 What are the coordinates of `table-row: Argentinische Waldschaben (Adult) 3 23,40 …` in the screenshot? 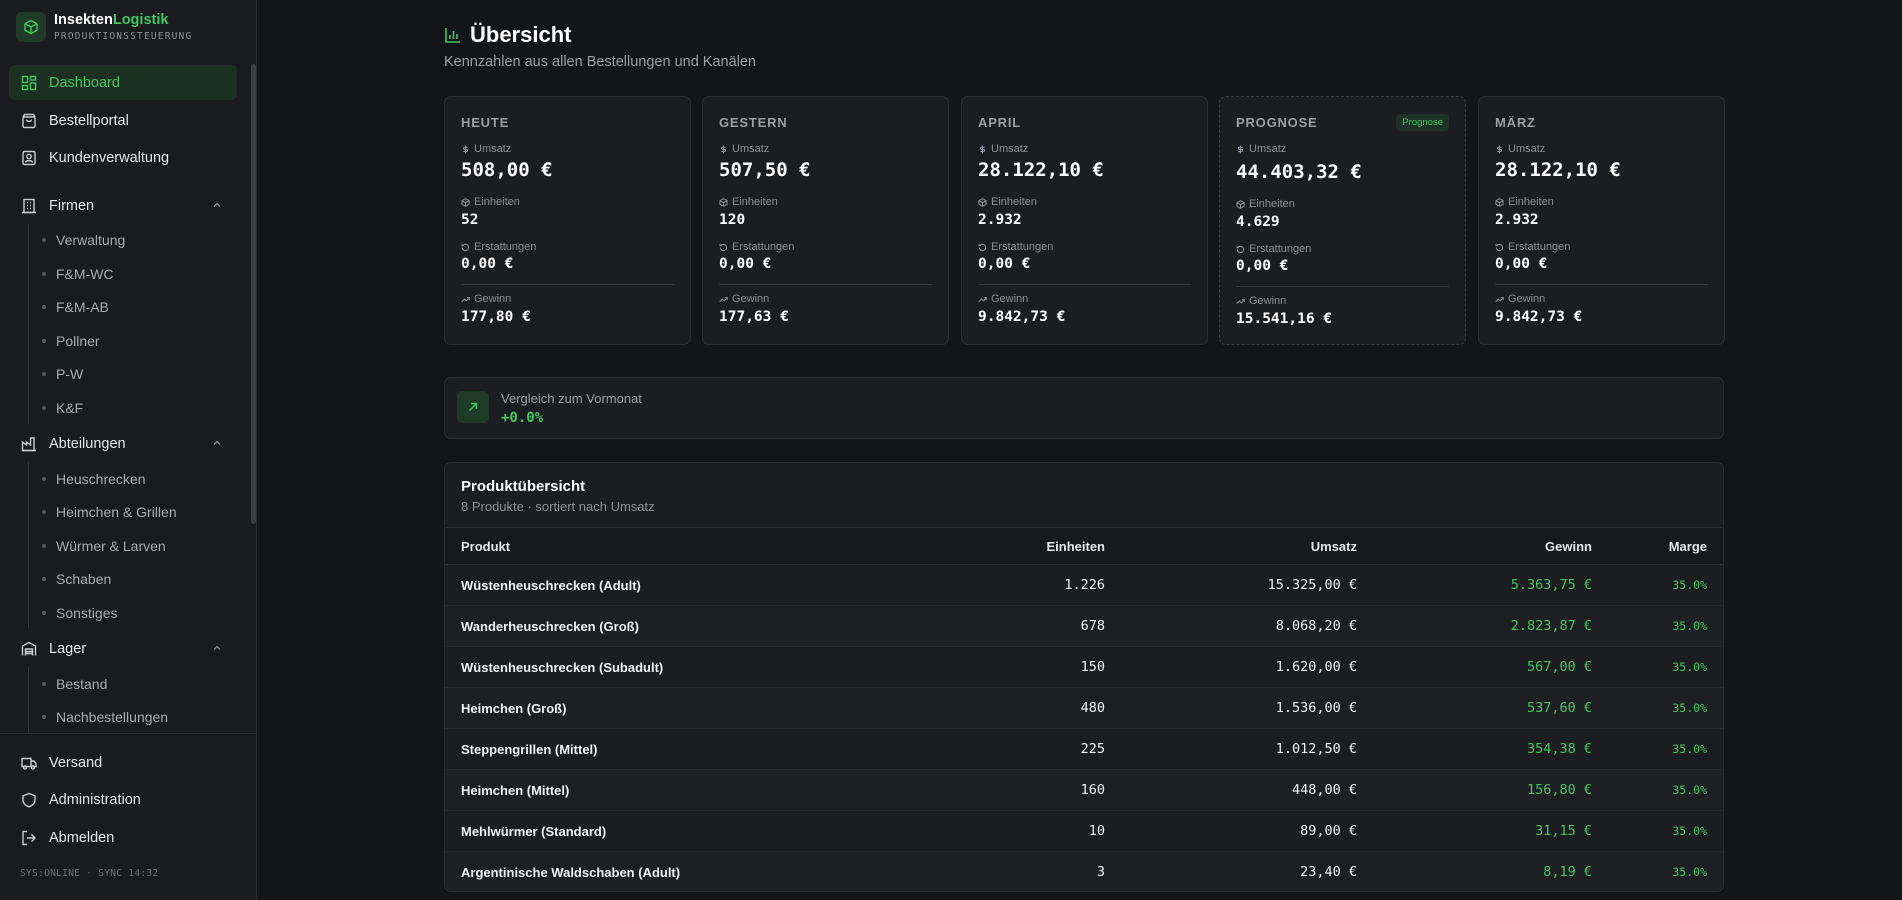 It's located at (1084, 871).